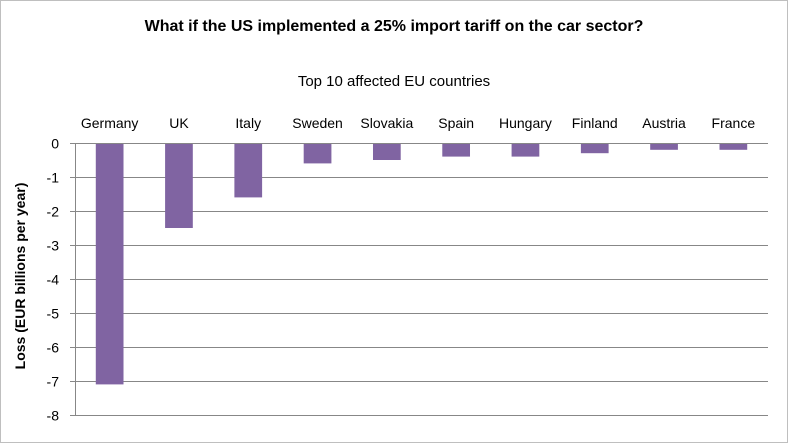 The height and width of the screenshot is (443, 788). I want to click on category-label: France, so click(734, 123).